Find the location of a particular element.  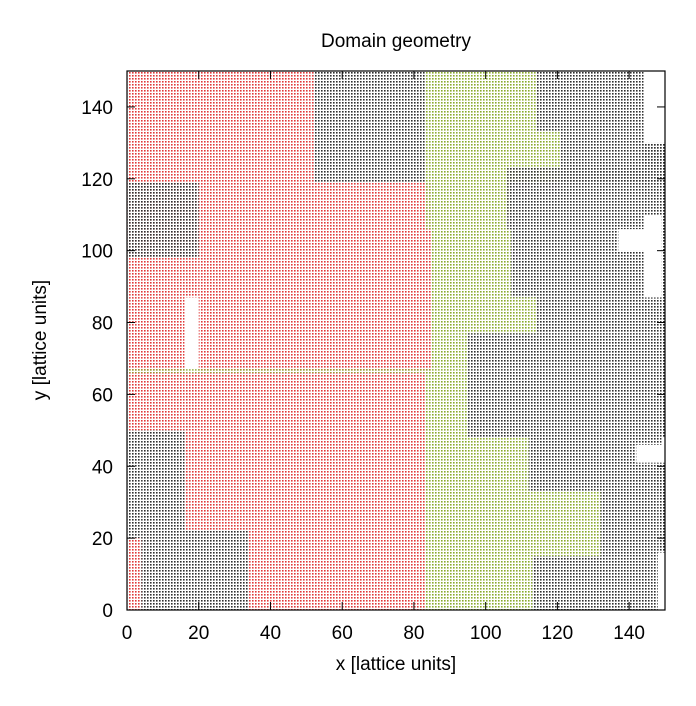

y-tick-label: 120 is located at coordinates (97, 180).